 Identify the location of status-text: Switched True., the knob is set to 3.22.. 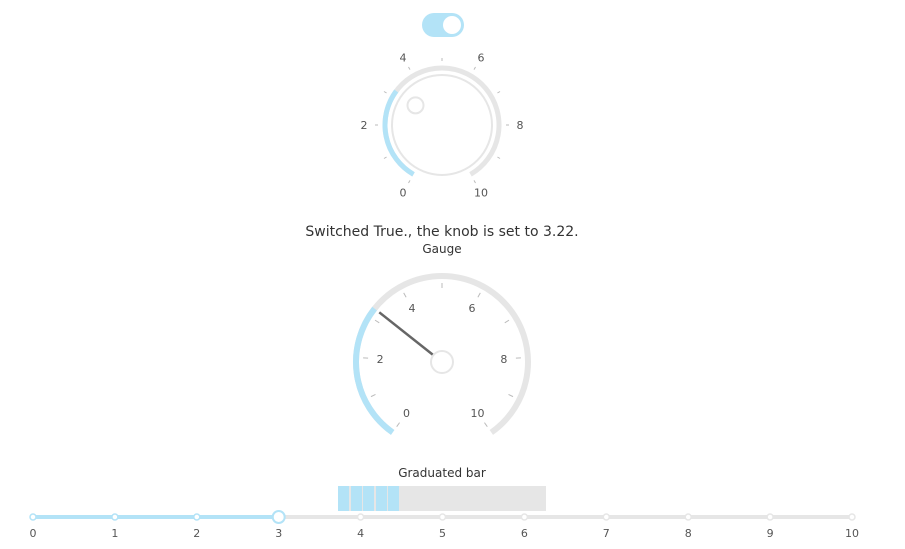
(442, 232).